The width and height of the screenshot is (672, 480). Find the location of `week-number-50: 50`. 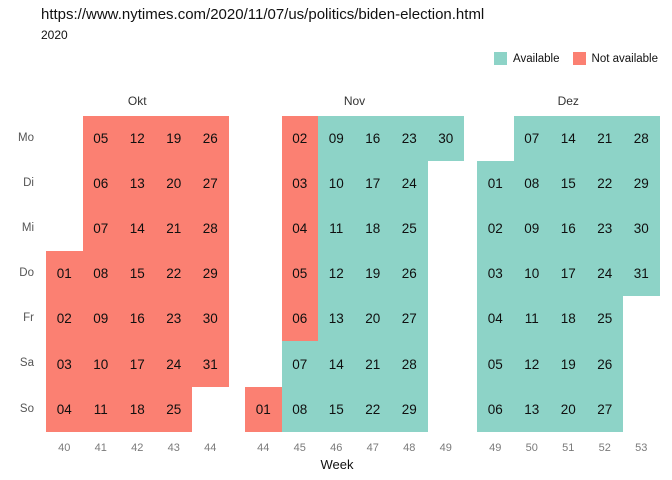

week-number-50: 50 is located at coordinates (531, 447).